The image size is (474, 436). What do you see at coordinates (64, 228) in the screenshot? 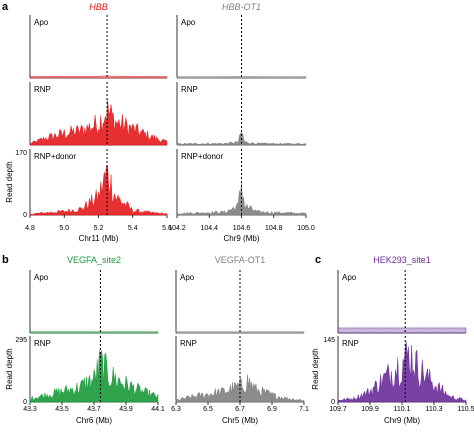
I see `x-tick-label: 5.0` at bounding box center [64, 228].